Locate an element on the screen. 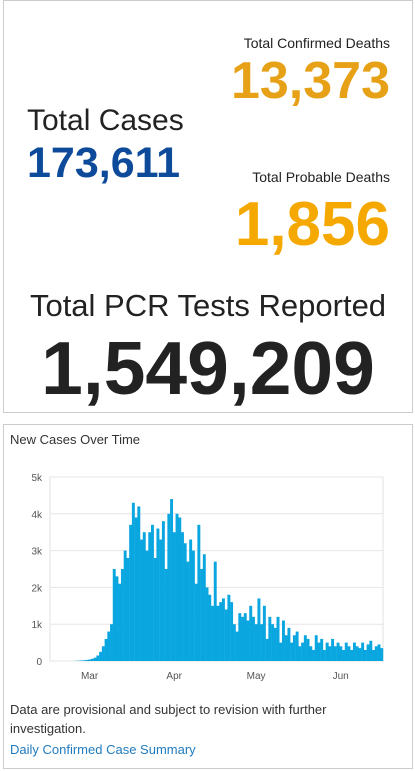 The height and width of the screenshot is (771, 415). y-tick-label: 5k is located at coordinates (37, 478).